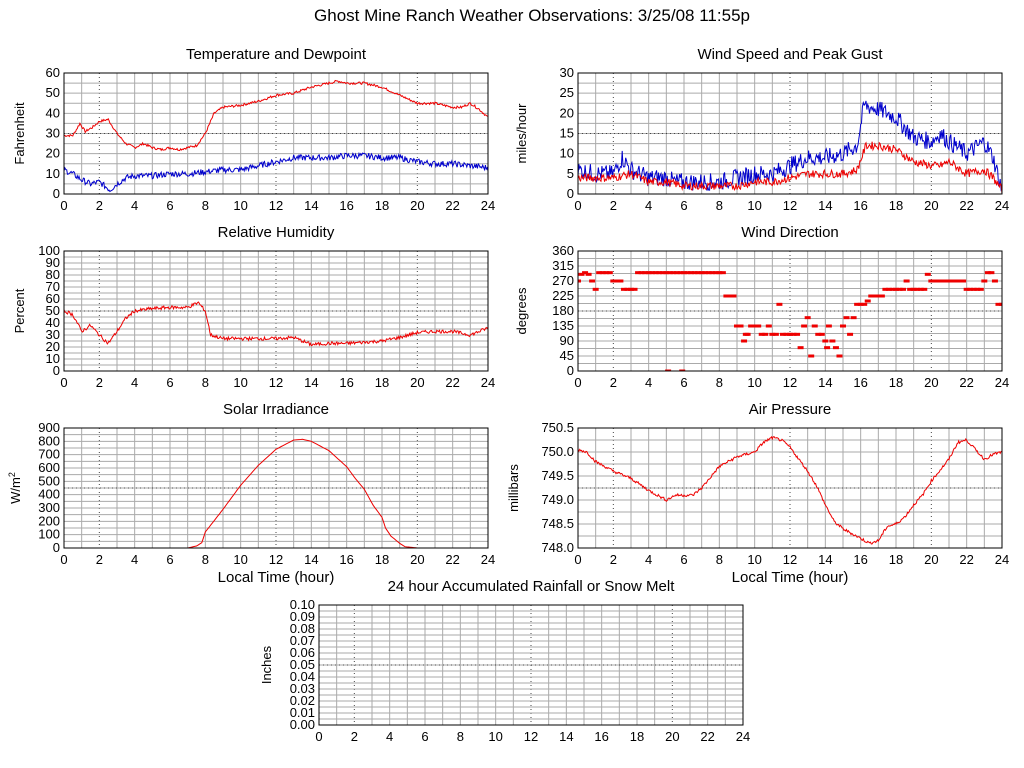 The height and width of the screenshot is (768, 1024). What do you see at coordinates (276, 577) in the screenshot?
I see `x-axis-label: Local Time (hour)` at bounding box center [276, 577].